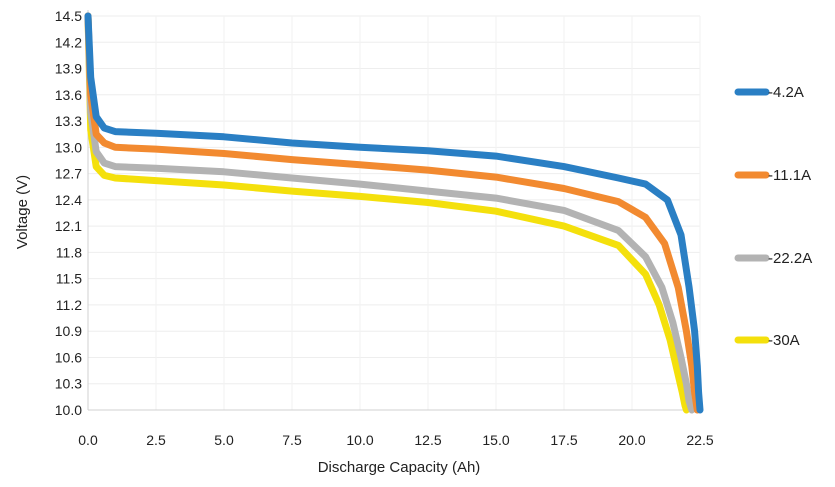 The width and height of the screenshot is (835, 487). I want to click on y-tick-label: 14.2, so click(68, 42).